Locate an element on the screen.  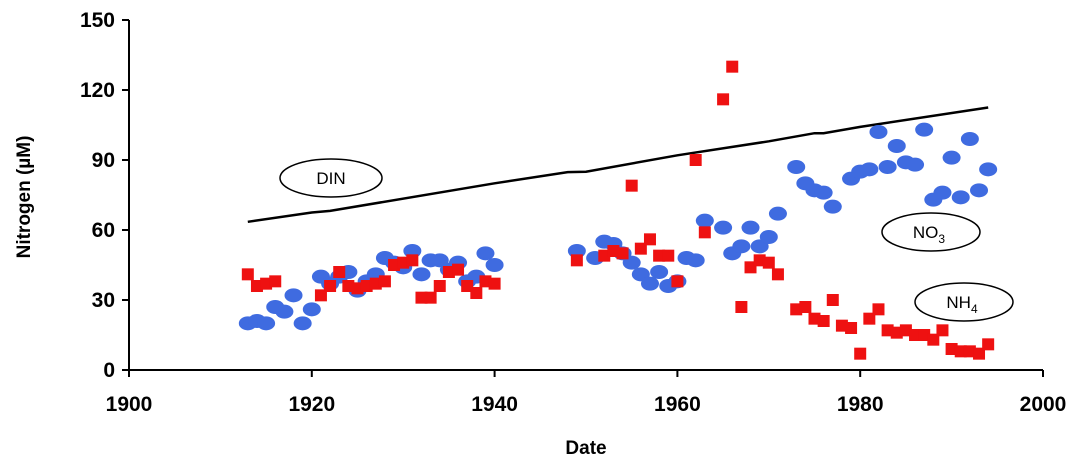
no3-callout: NO3 is located at coordinates (931, 232).